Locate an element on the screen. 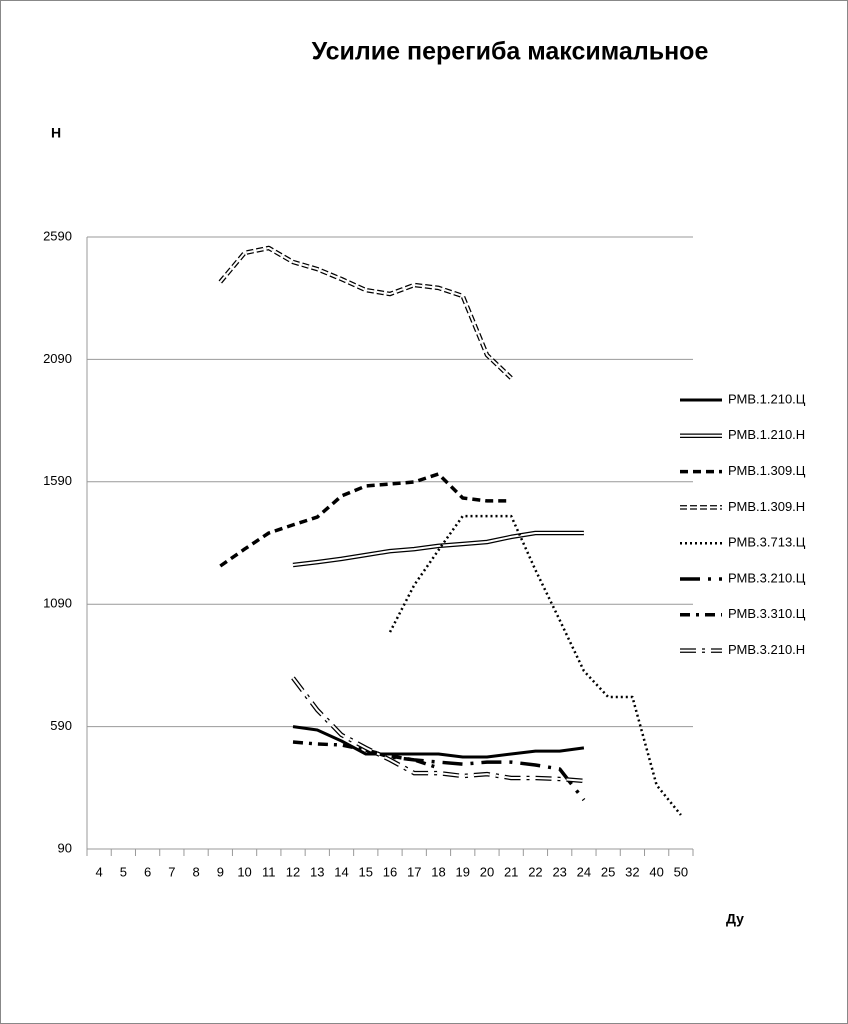 This screenshot has width=848, height=1024. x-tick-label: 14 is located at coordinates (341, 871).